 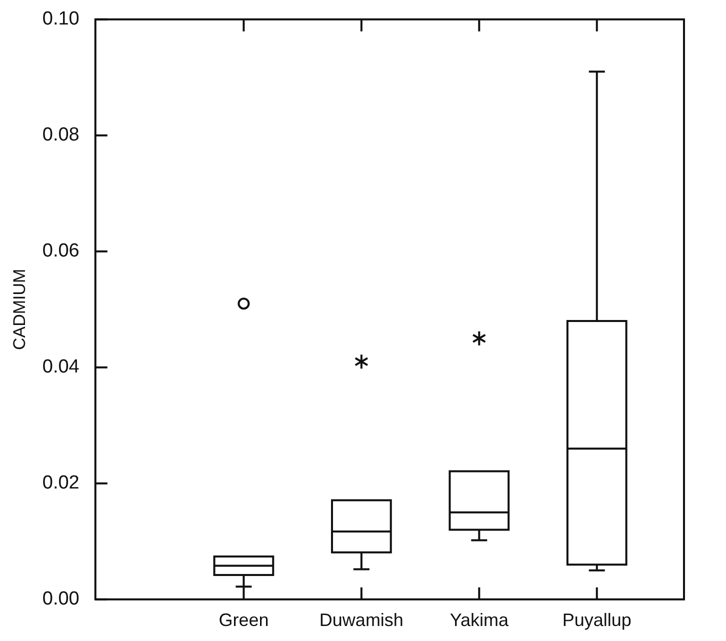 I want to click on y-tick-label: 0.04, so click(x=61, y=367).